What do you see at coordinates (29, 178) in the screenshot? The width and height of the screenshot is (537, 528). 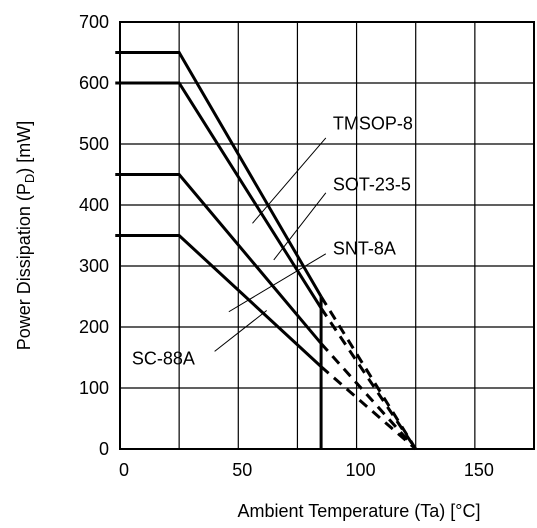 I see `y-axis-title-subscript: D` at bounding box center [29, 178].